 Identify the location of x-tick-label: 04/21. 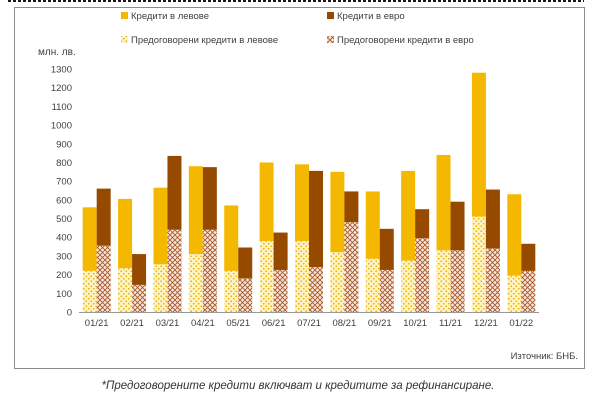
(203, 323).